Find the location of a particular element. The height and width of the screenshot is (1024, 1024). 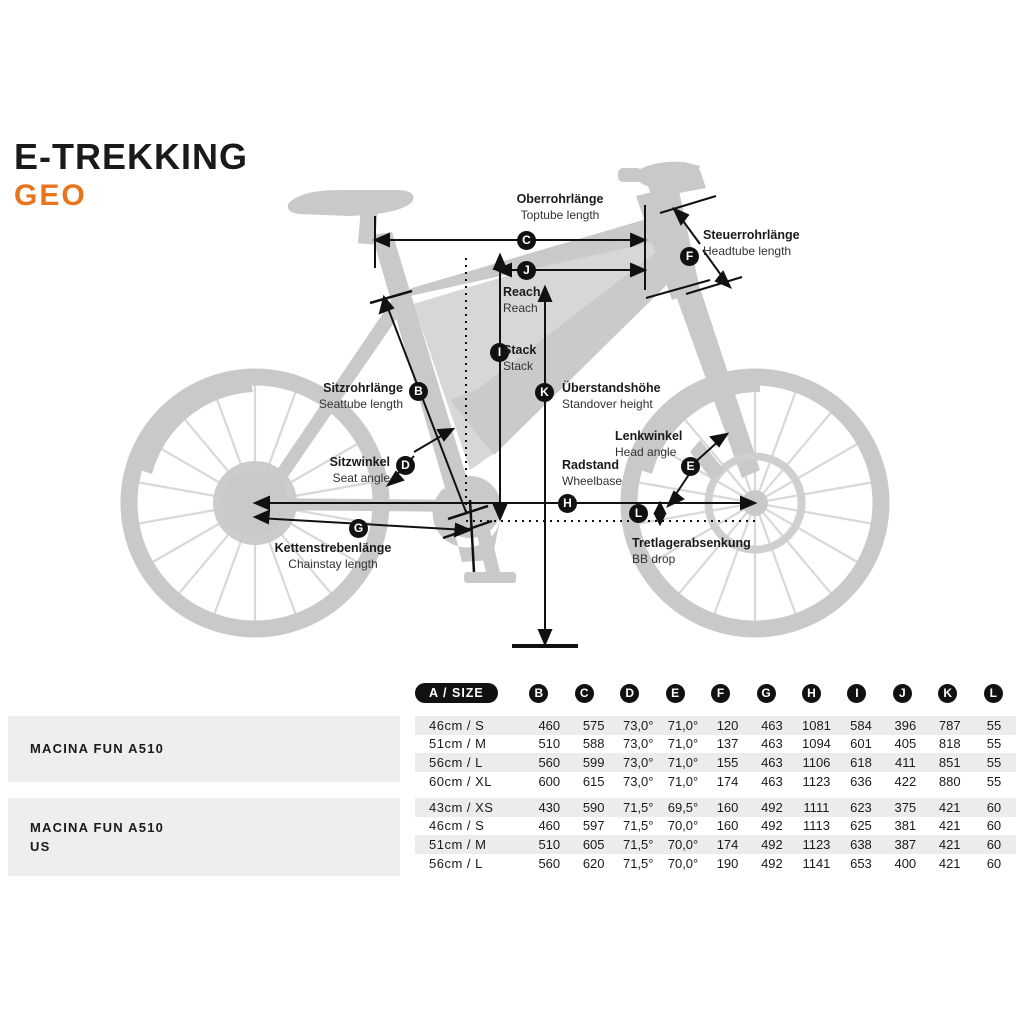

header-badge-H: H is located at coordinates (811, 693).